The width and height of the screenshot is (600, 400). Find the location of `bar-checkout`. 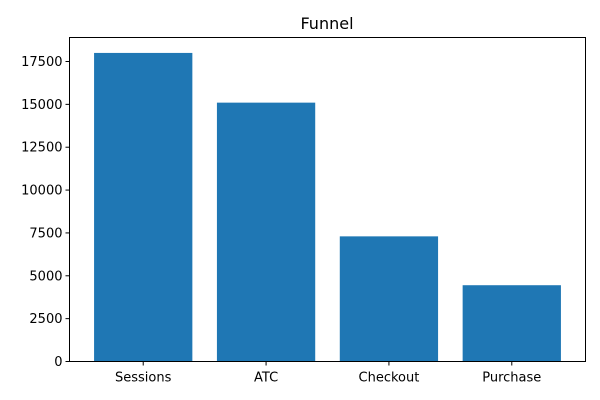

bar-checkout is located at coordinates (389, 299).